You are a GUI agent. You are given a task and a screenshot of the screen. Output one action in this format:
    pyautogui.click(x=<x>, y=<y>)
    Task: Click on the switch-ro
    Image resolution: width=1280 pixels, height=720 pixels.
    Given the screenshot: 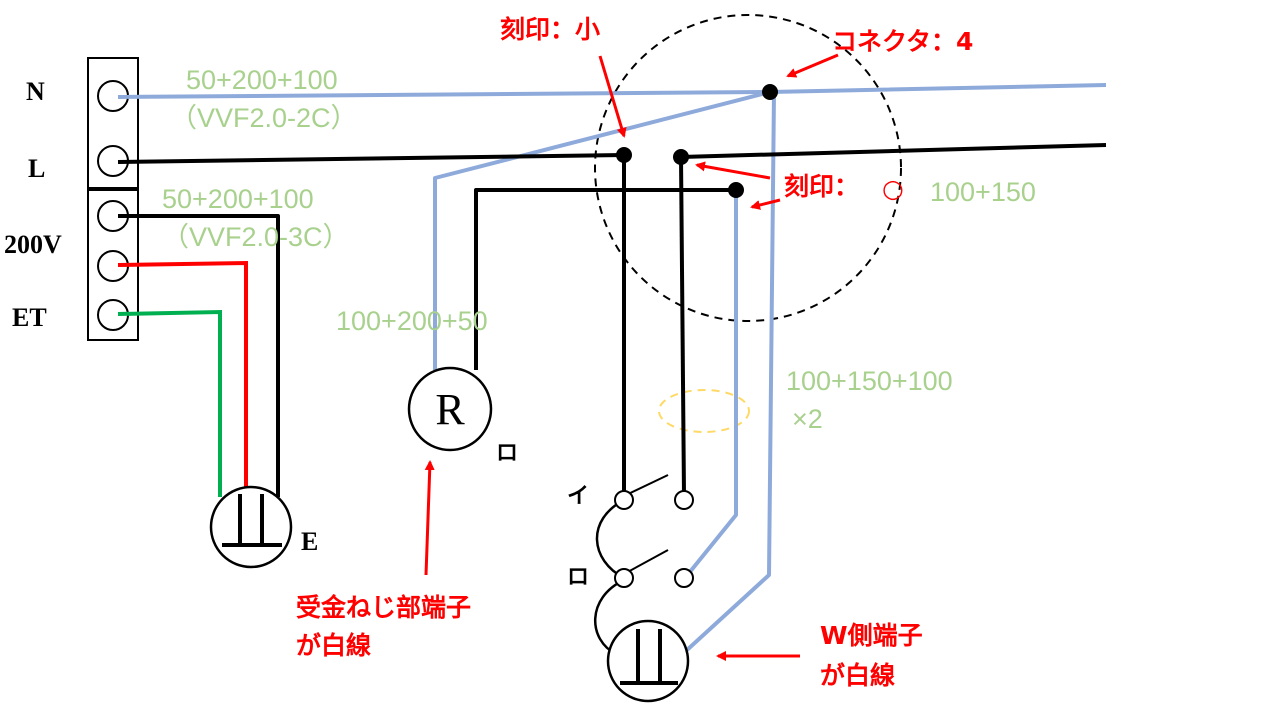 What is the action you would take?
    pyautogui.click(x=654, y=568)
    